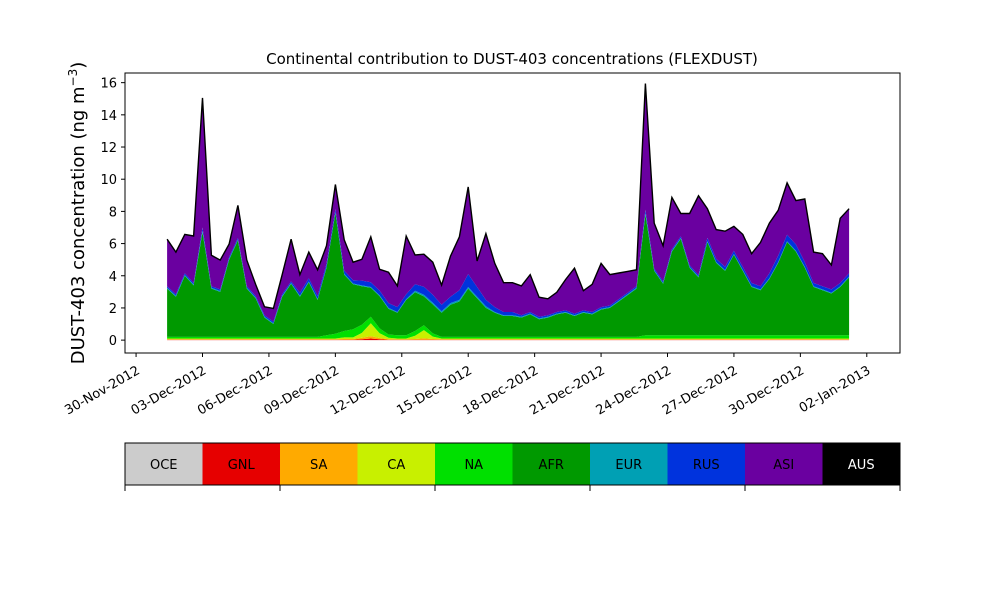  Describe the element at coordinates (113, 245) in the screenshot. I see `y-tick-label: 6` at that location.